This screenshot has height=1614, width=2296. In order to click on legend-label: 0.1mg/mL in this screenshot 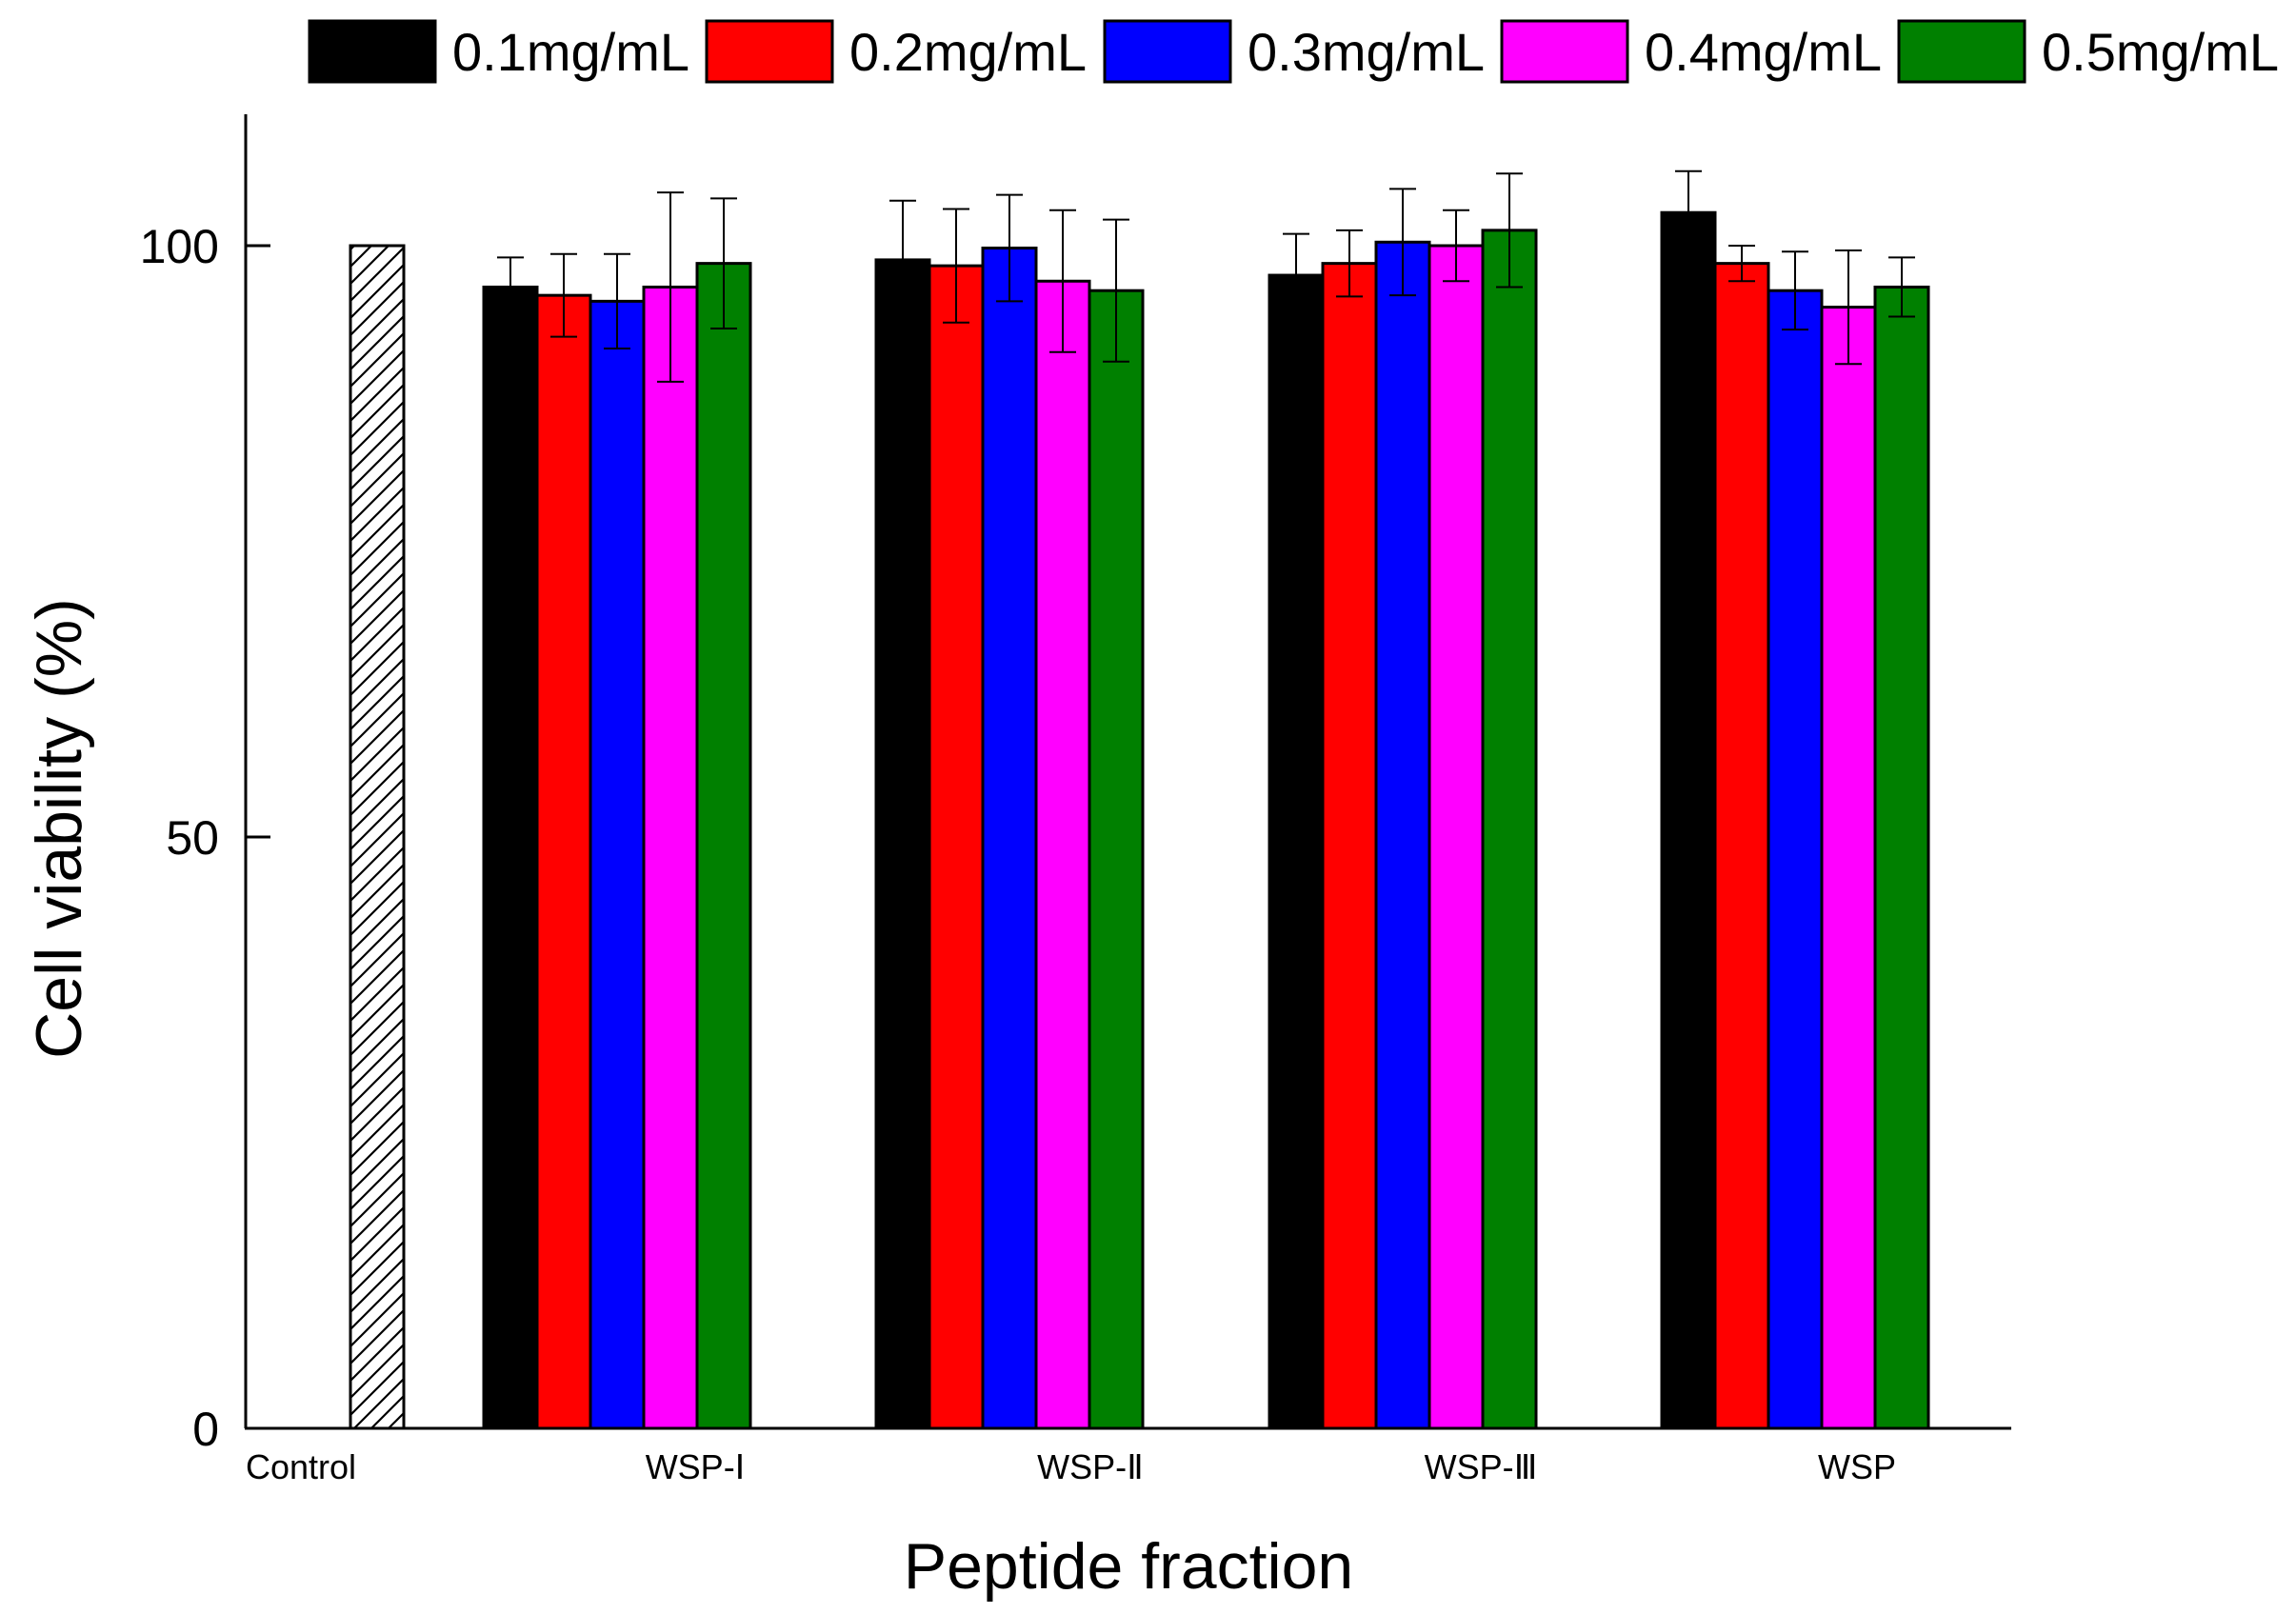, I will do `click(570, 52)`.